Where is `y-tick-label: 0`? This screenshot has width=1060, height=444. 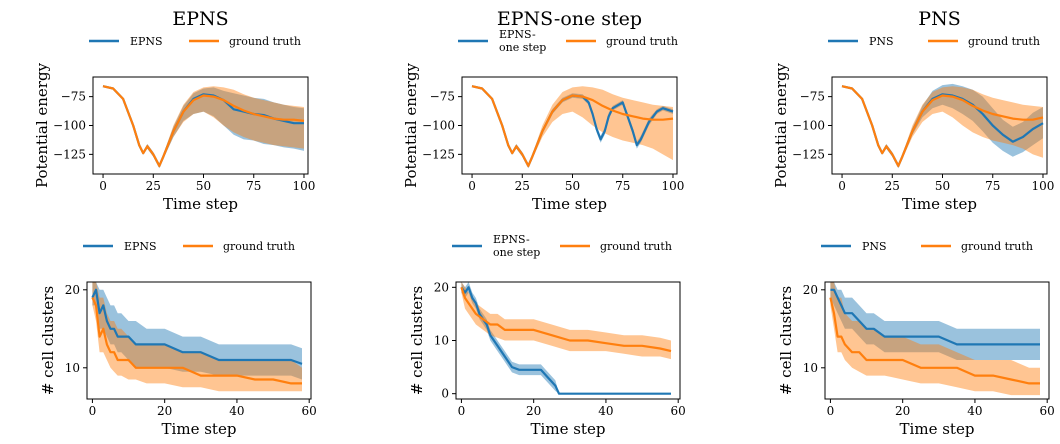
y-tick-label: 0 is located at coordinates (445, 394).